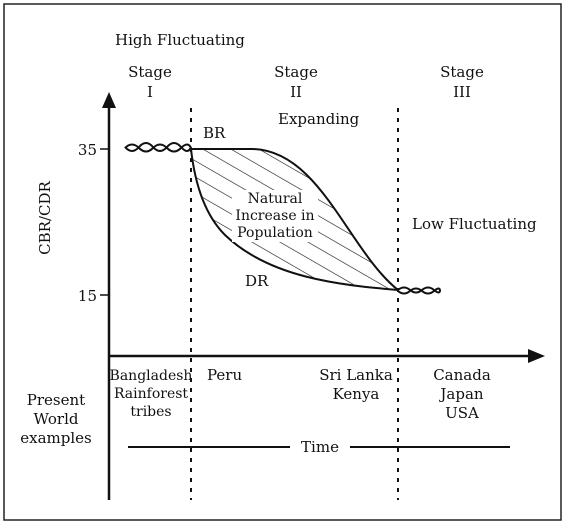 This screenshot has width=565, height=524. Describe the element at coordinates (214, 133) in the screenshot. I see `br-label: BR` at that location.